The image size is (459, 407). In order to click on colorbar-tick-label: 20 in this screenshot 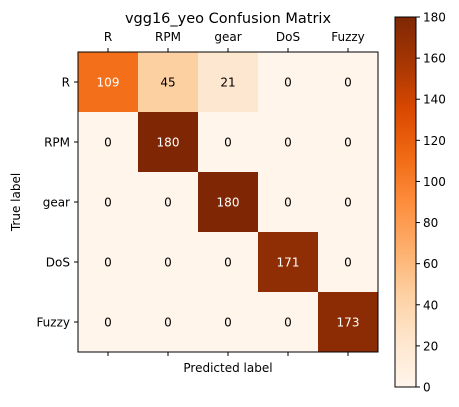, I will do `click(430, 346)`.